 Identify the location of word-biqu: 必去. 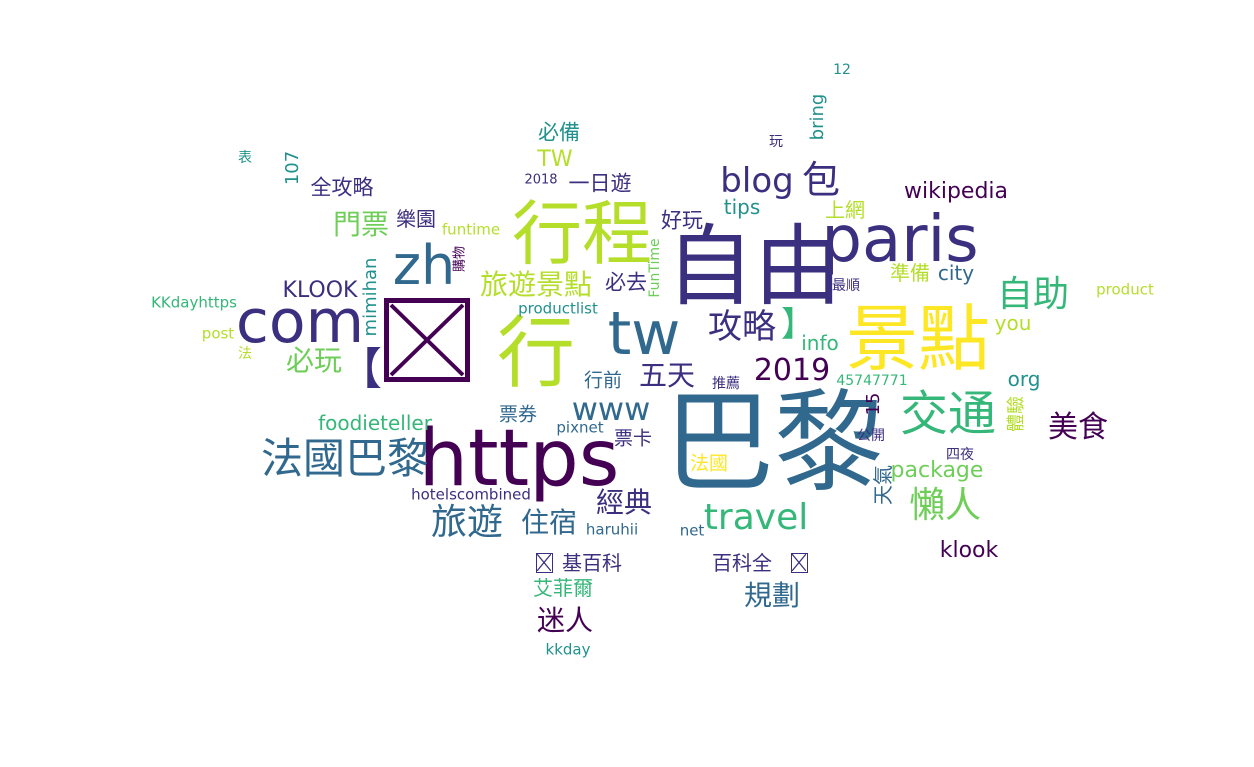
(626, 282).